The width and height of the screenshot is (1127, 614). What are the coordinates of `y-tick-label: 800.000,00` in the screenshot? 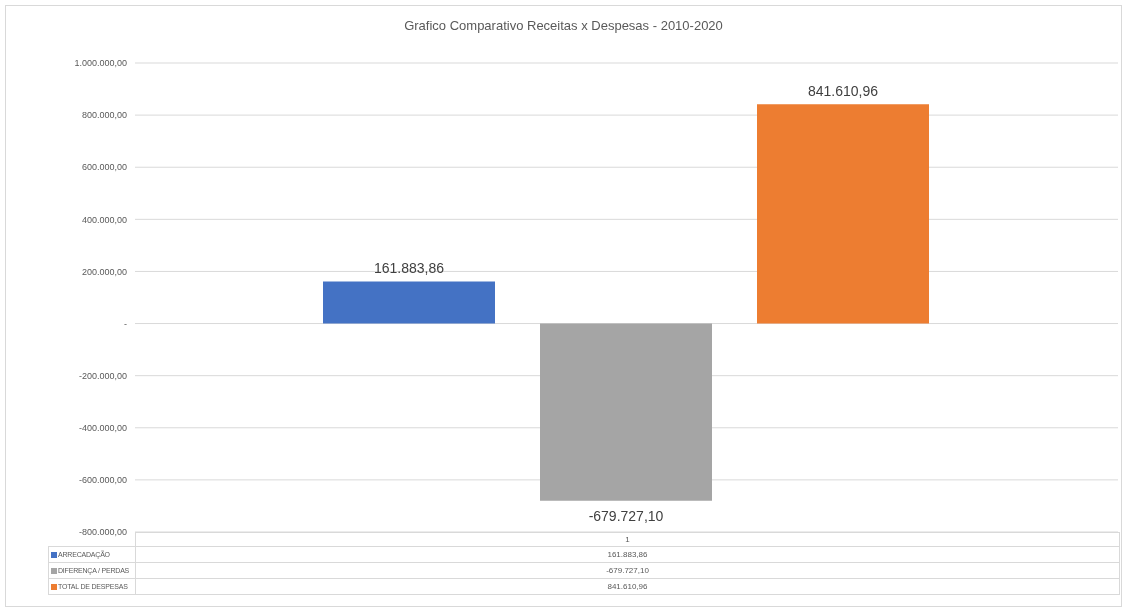 It's located at (104, 115).